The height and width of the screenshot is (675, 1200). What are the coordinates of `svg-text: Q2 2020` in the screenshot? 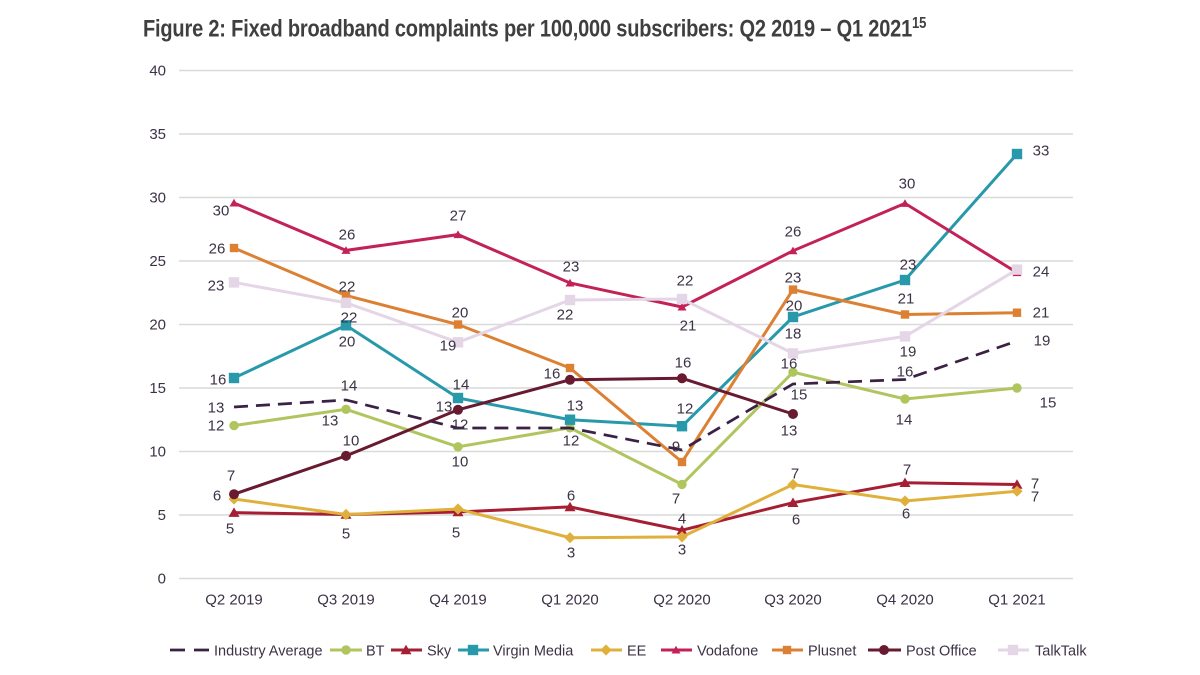 It's located at (682, 600).